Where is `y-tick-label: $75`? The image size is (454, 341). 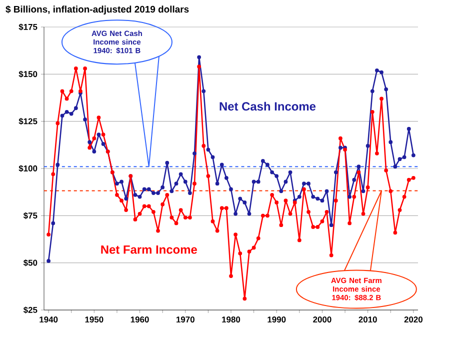 y-tick-label: $75 is located at coordinates (30, 216).